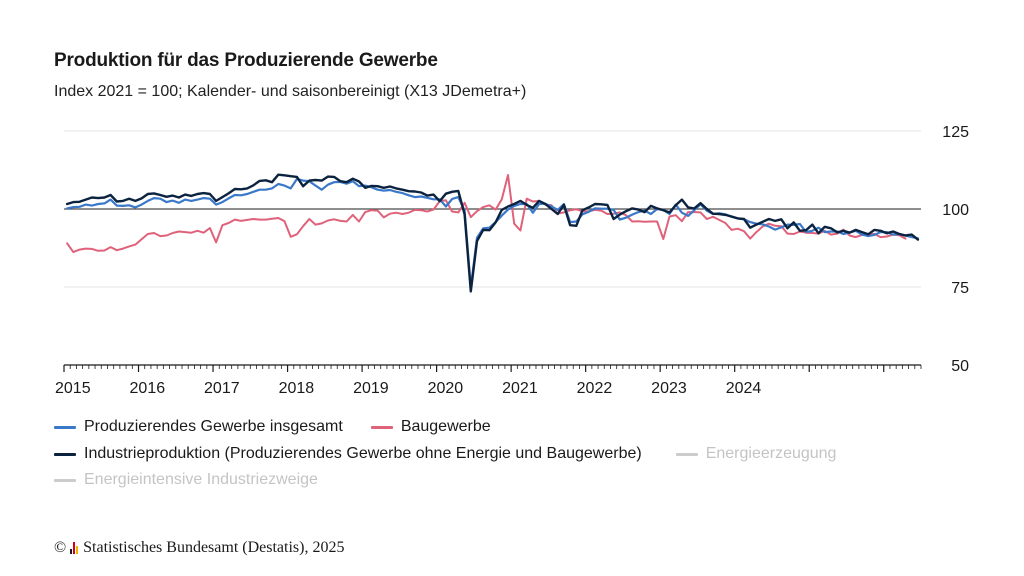 The image size is (1024, 576). Describe the element at coordinates (213, 426) in the screenshot. I see `legend-label: Produzierendes Gewerbe insgesamt` at that location.